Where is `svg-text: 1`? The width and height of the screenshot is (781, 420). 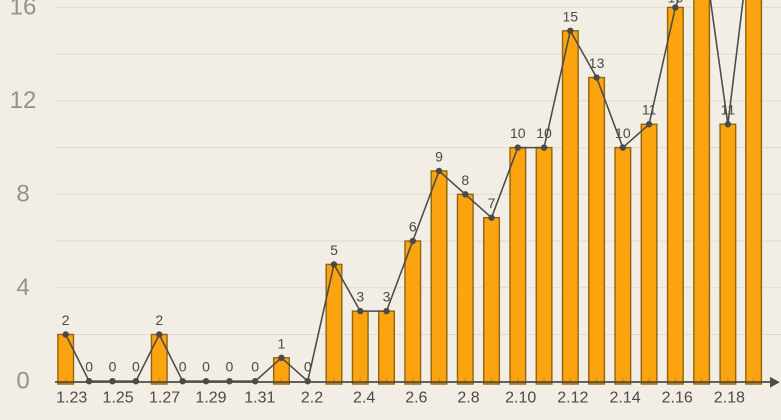
svg-text: 1 is located at coordinates (282, 343).